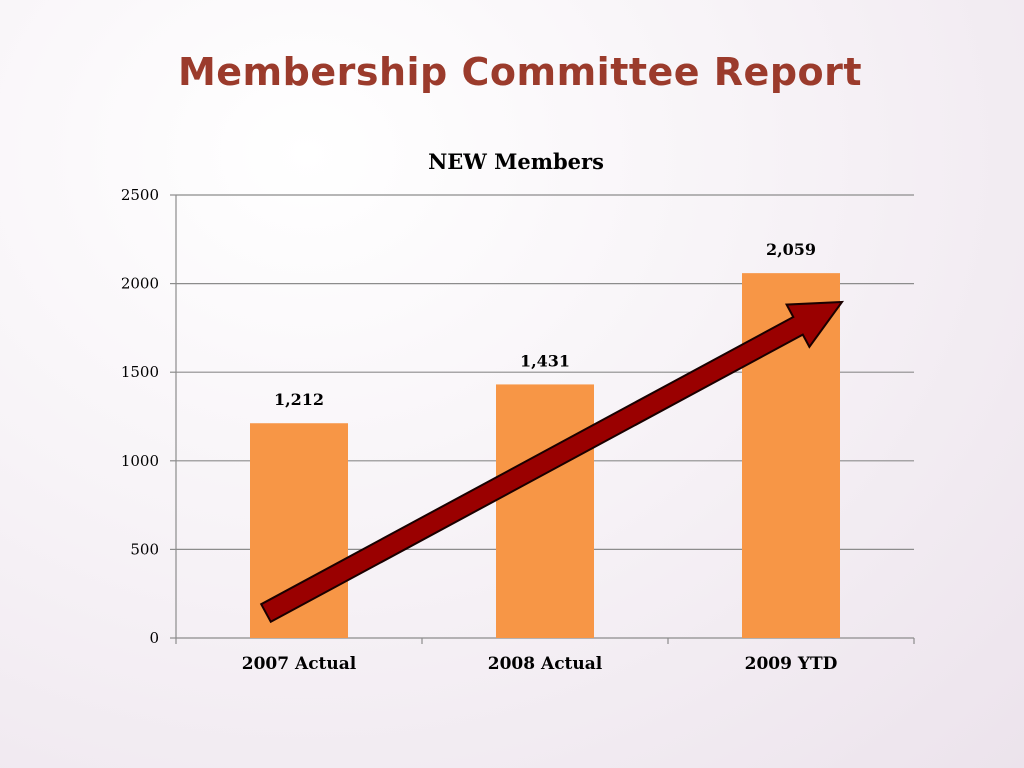  Describe the element at coordinates (140, 195) in the screenshot. I see `y-tick-label: 2500` at that location.